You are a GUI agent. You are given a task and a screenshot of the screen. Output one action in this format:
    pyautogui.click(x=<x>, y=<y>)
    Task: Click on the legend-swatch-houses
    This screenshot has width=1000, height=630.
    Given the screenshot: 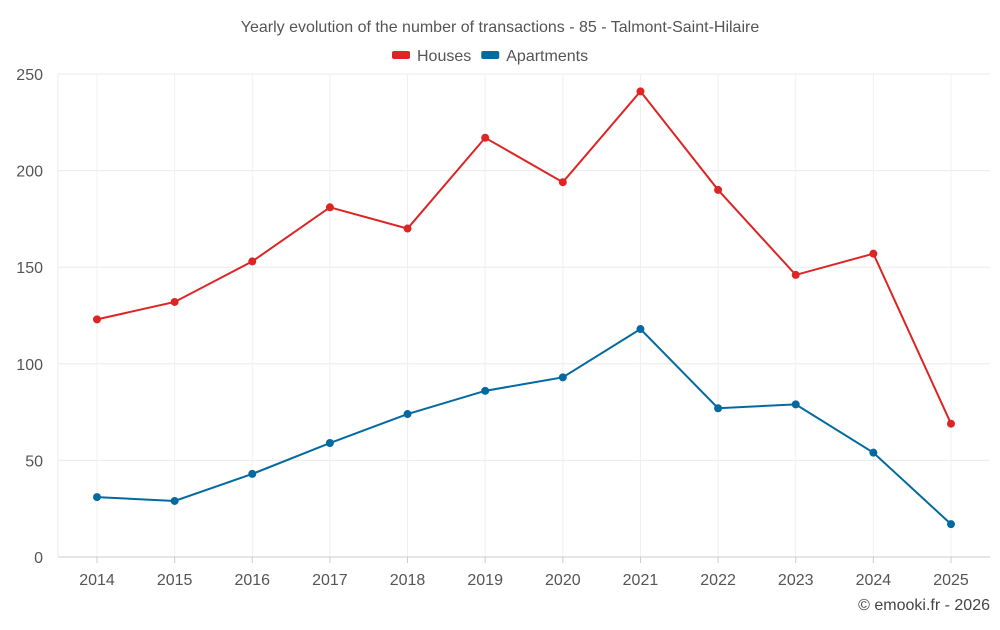 What is the action you would take?
    pyautogui.click(x=401, y=55)
    